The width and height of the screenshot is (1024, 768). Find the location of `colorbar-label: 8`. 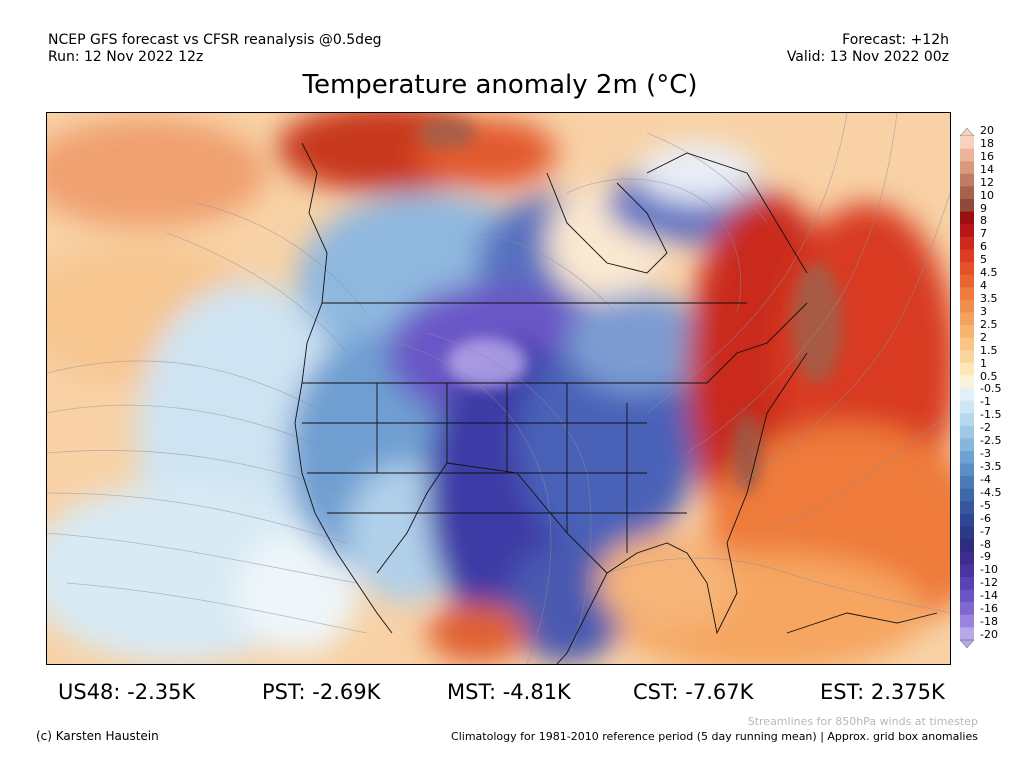

colorbar-label: 8 is located at coordinates (983, 221).